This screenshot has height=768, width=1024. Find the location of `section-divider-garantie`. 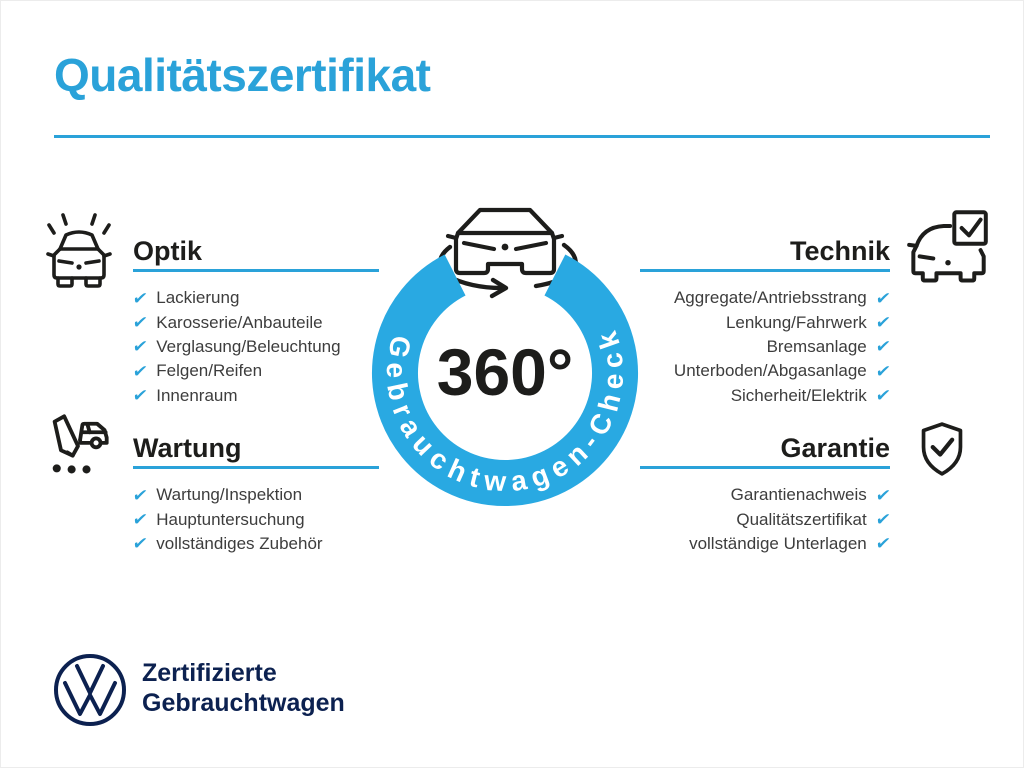

section-divider-garantie is located at coordinates (765, 467).